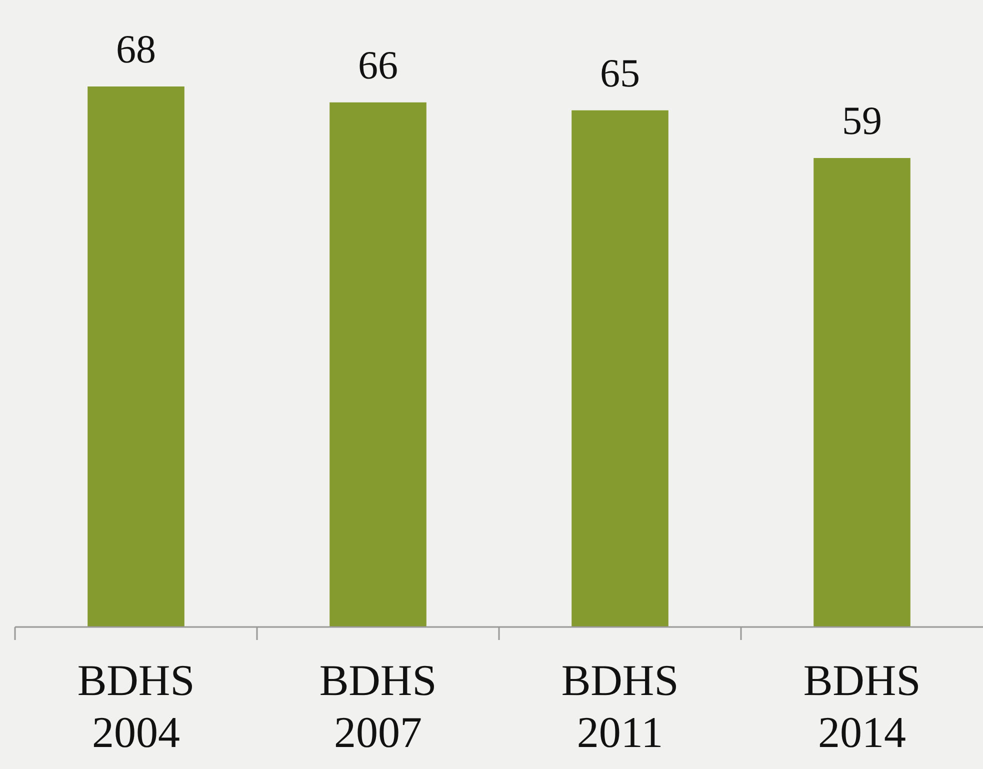 This screenshot has height=769, width=983. What do you see at coordinates (136, 49) in the screenshot?
I see `data-label: 68` at bounding box center [136, 49].